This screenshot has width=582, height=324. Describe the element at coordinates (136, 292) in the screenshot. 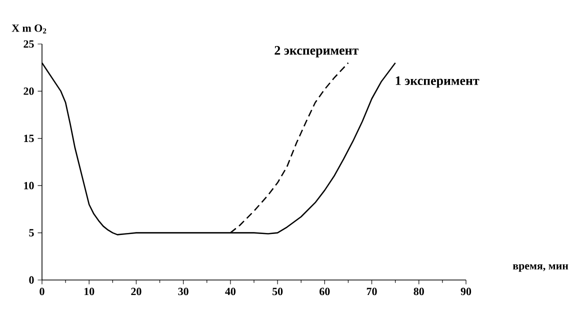

I see `x-tick-label: 20` at that location.